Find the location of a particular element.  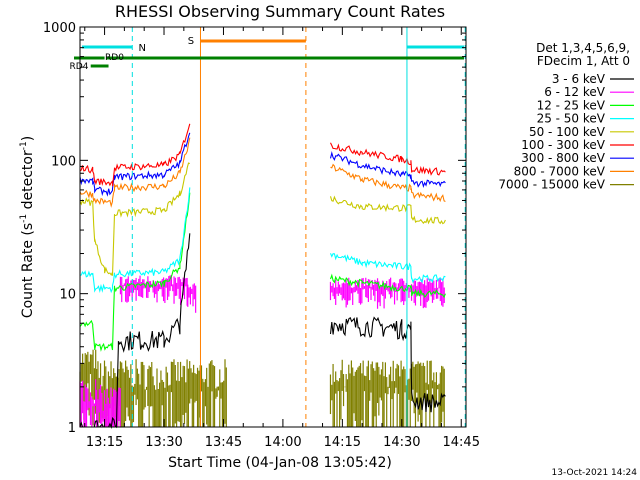

chart-title: RHESSI Observing Summary Count Rates is located at coordinates (280, 11).